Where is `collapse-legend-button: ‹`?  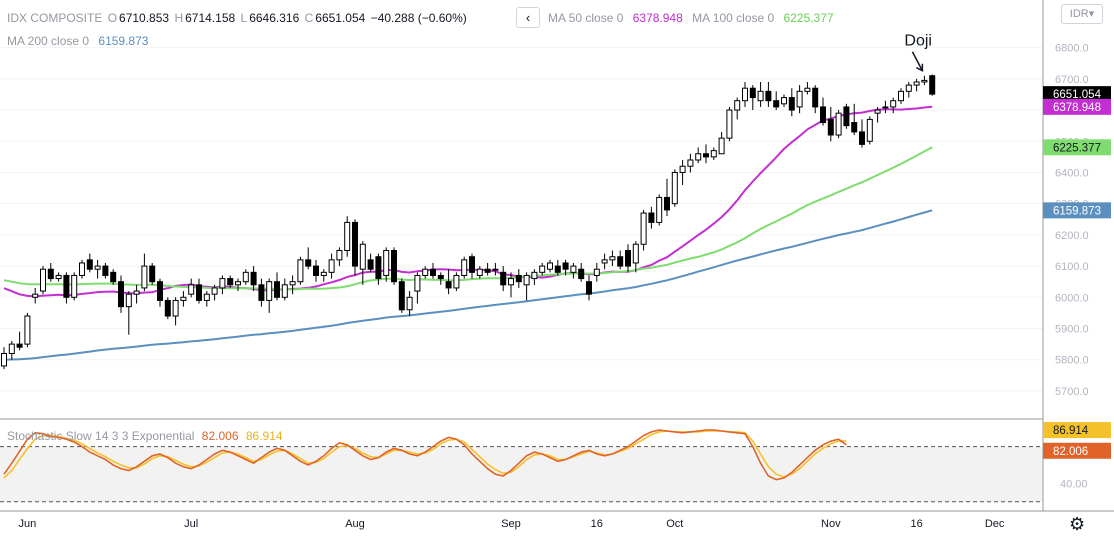
collapse-legend-button: ‹ is located at coordinates (528, 17).